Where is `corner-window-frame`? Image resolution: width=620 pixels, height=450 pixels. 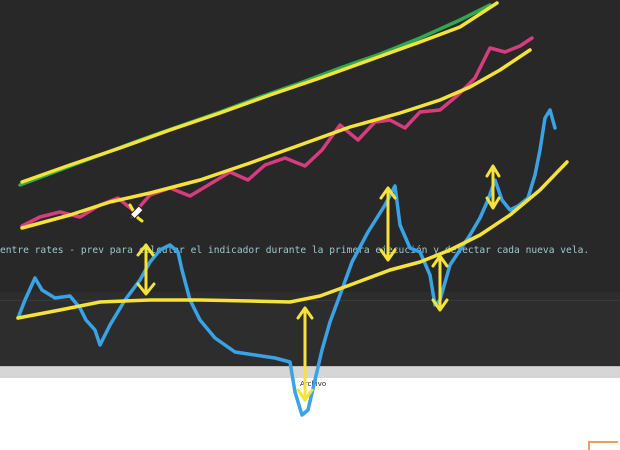 corner-window-frame is located at coordinates (603, 445).